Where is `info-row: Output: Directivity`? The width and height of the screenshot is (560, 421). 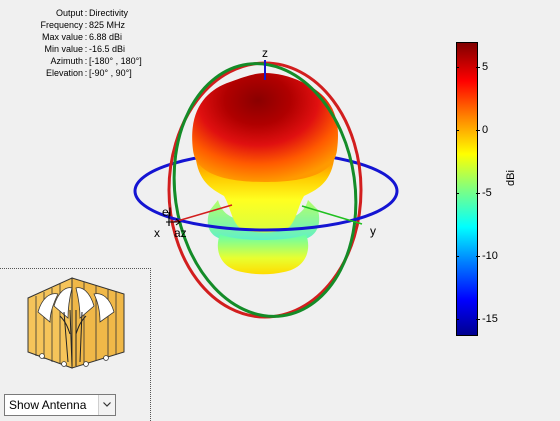 info-row: Output: Directivity is located at coordinates (80, 13).